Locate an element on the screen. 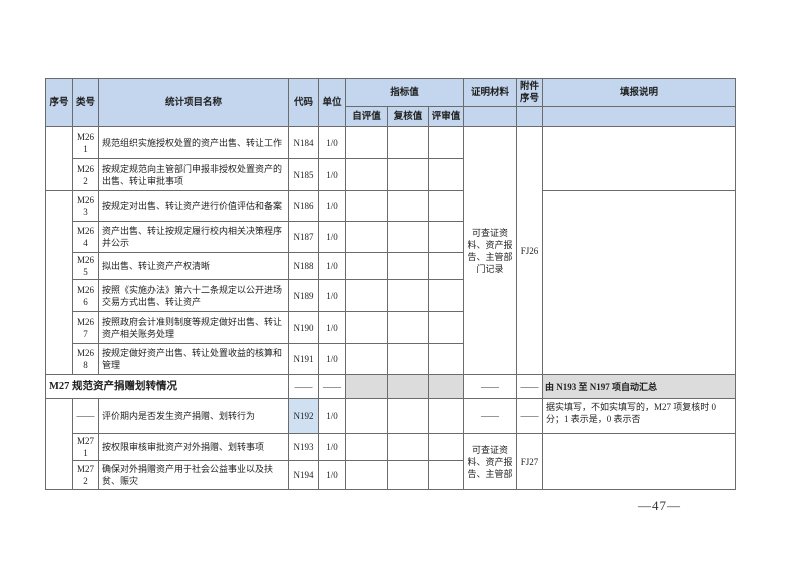 Image resolution: width=799 pixels, height=565 pixels. class-cell: M266 is located at coordinates (85, 295).